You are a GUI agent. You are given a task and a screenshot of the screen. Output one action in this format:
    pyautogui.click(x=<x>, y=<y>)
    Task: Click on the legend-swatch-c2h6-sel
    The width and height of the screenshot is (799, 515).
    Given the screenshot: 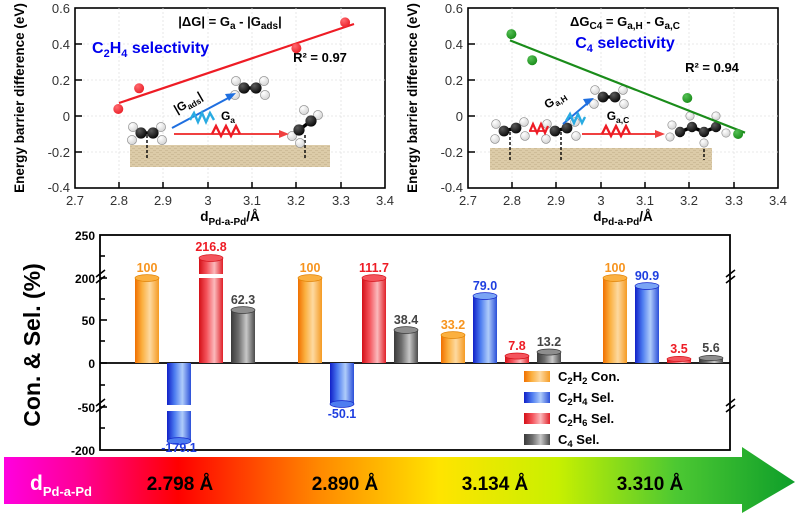 What is the action you would take?
    pyautogui.click(x=537, y=418)
    